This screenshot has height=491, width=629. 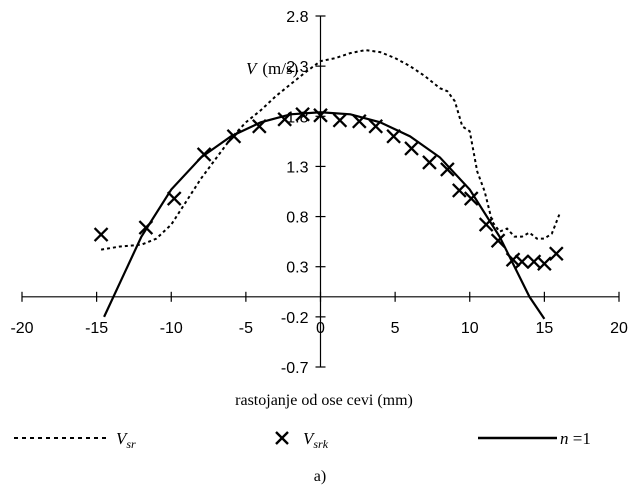 What do you see at coordinates (470, 328) in the screenshot?
I see `x-tick-label: 10` at bounding box center [470, 328].